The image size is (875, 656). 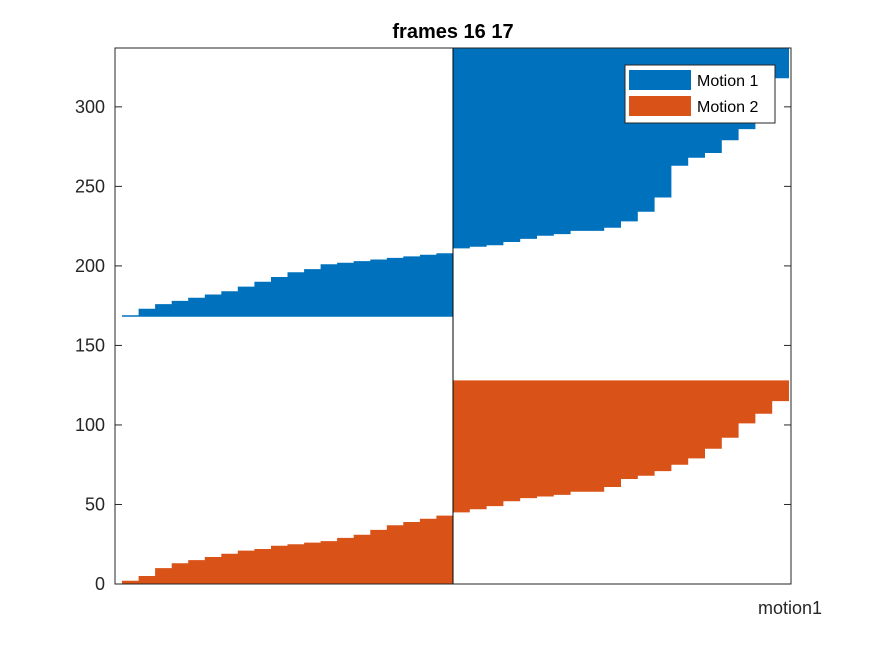 I want to click on legend: Motion 1 Motion 2, so click(x=700, y=94).